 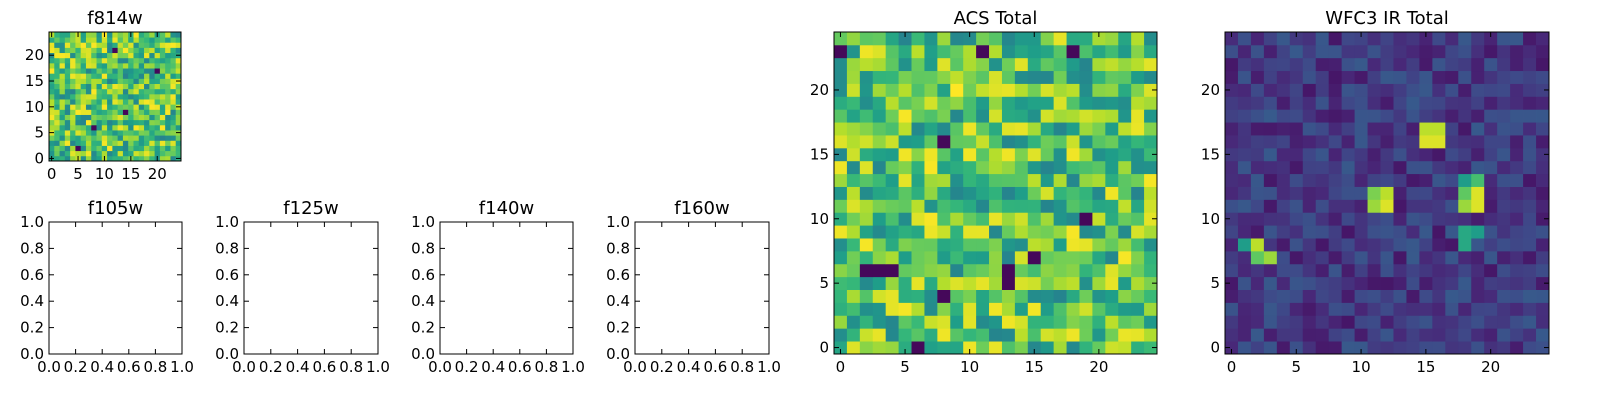 What do you see at coordinates (1425, 367) in the screenshot?
I see `x-tick-label: 15` at bounding box center [1425, 367].